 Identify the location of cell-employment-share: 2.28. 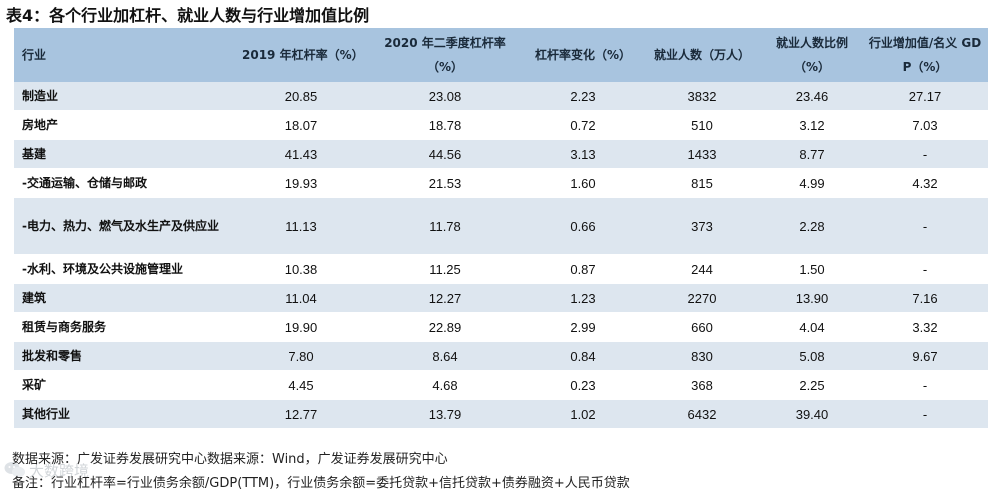
(812, 226).